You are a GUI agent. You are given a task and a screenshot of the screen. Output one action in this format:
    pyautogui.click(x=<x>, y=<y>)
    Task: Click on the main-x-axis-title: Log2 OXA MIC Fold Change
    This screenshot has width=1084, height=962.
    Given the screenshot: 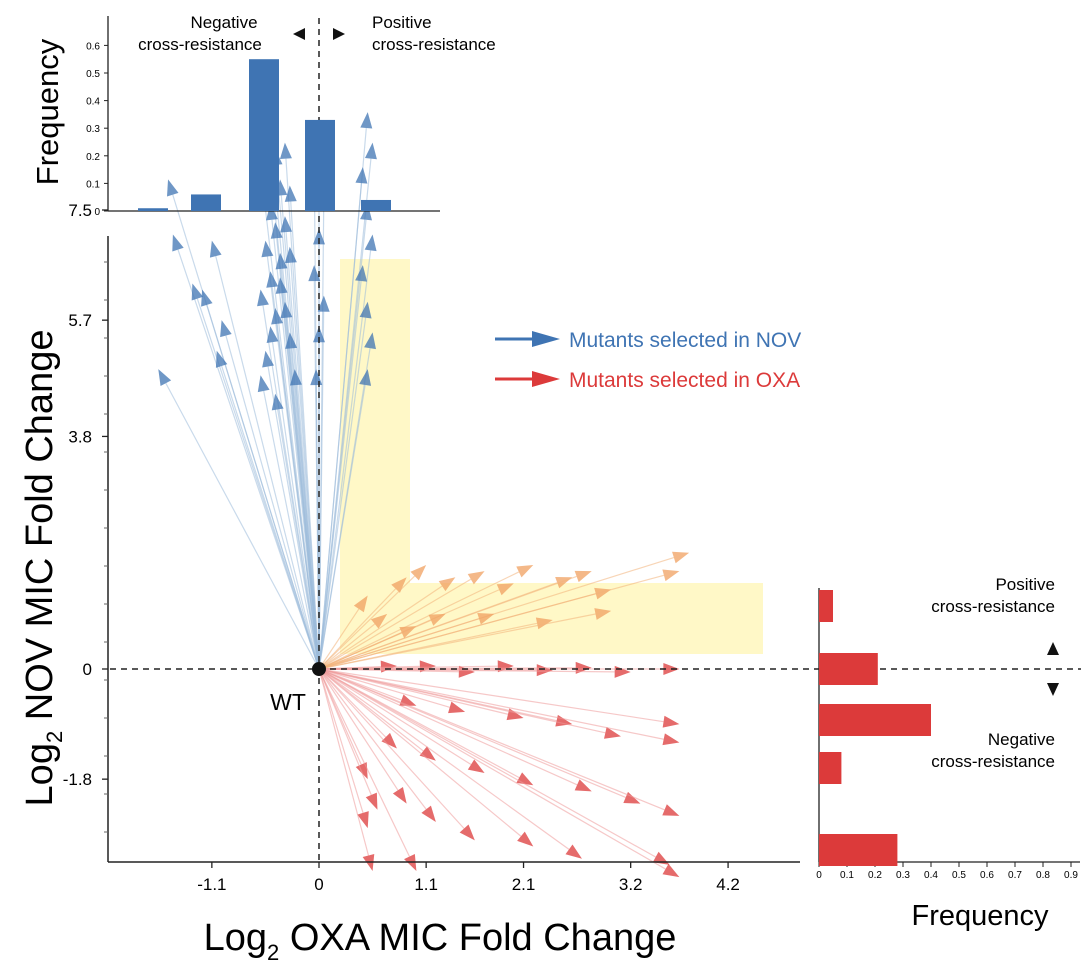 What is the action you would take?
    pyautogui.click(x=440, y=939)
    